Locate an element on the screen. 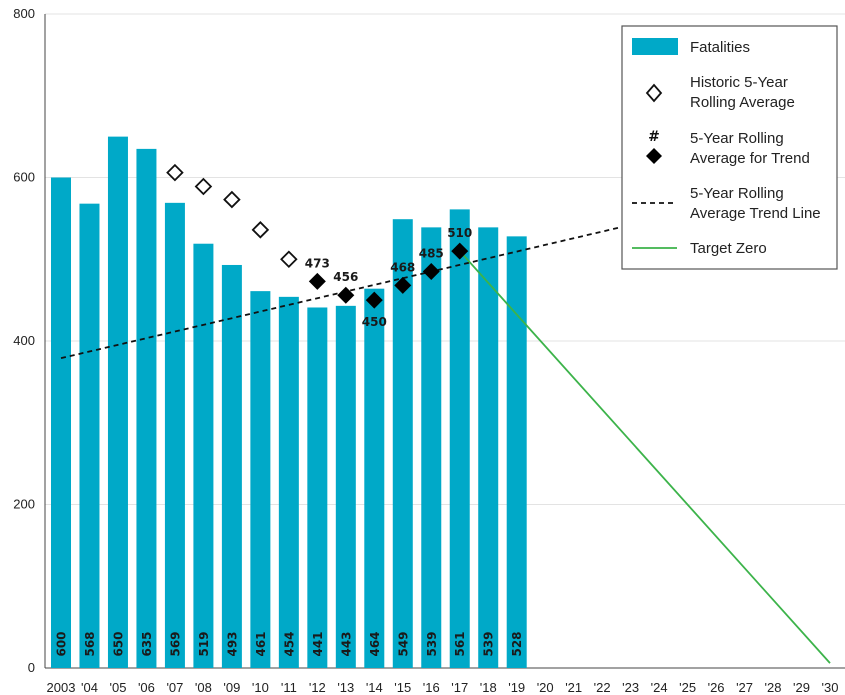 The height and width of the screenshot is (695, 845). x-tick-label: '04 is located at coordinates (89, 687).